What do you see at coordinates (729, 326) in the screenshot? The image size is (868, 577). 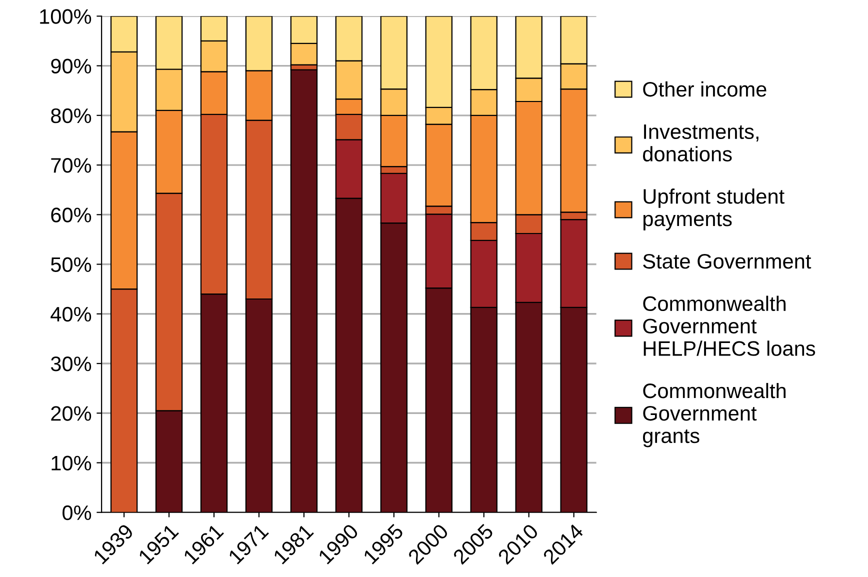 I see `legend-label: Commonwealth Government HELP/HECS loans` at bounding box center [729, 326].